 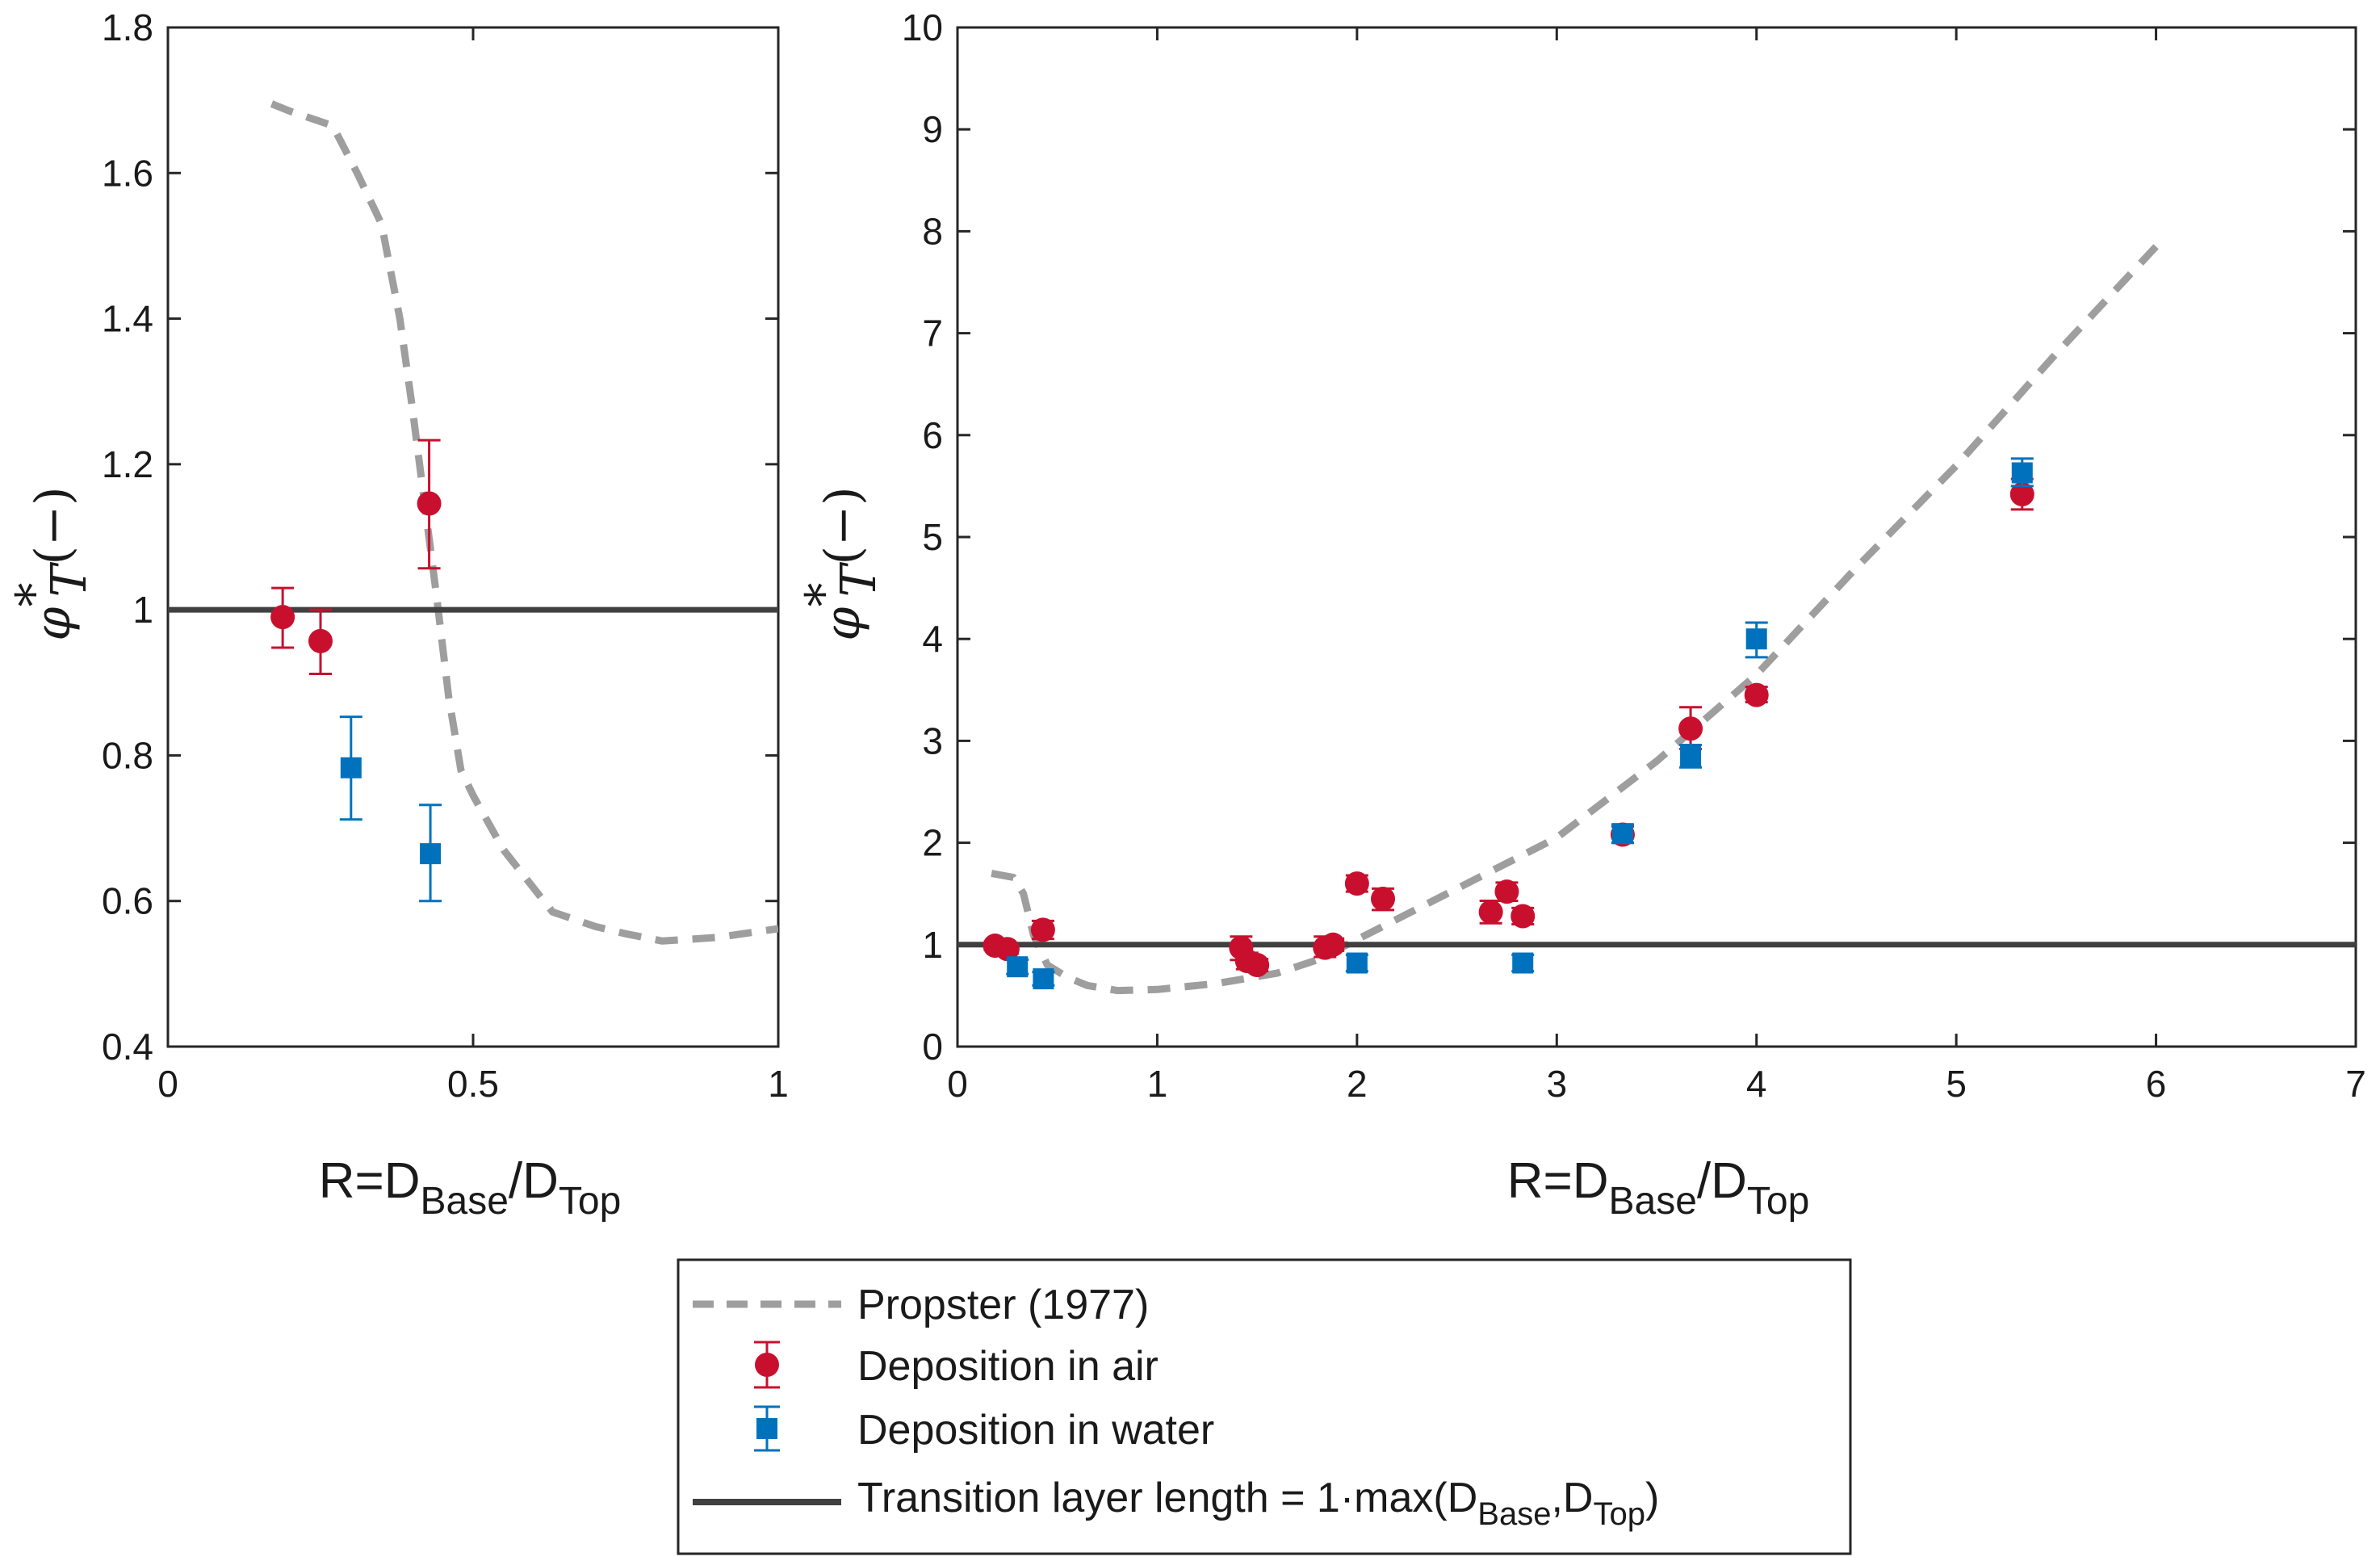 What do you see at coordinates (1556, 1084) in the screenshot?
I see `right-x-tick-label: 3` at bounding box center [1556, 1084].